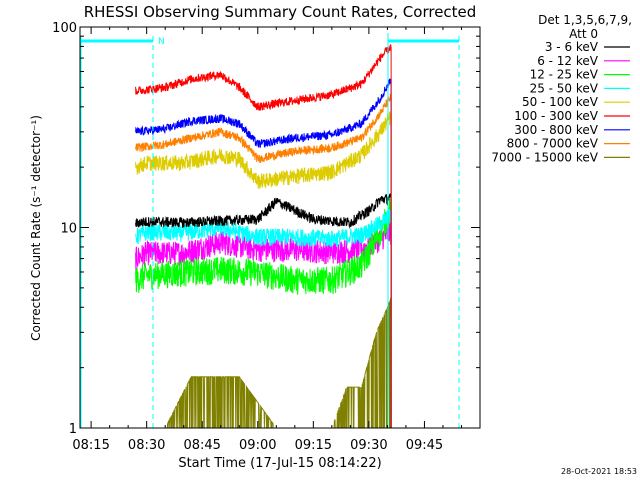 This screenshot has height=480, width=640. I want to click on legend-label-4: 50 - 100 keV, so click(560, 102).